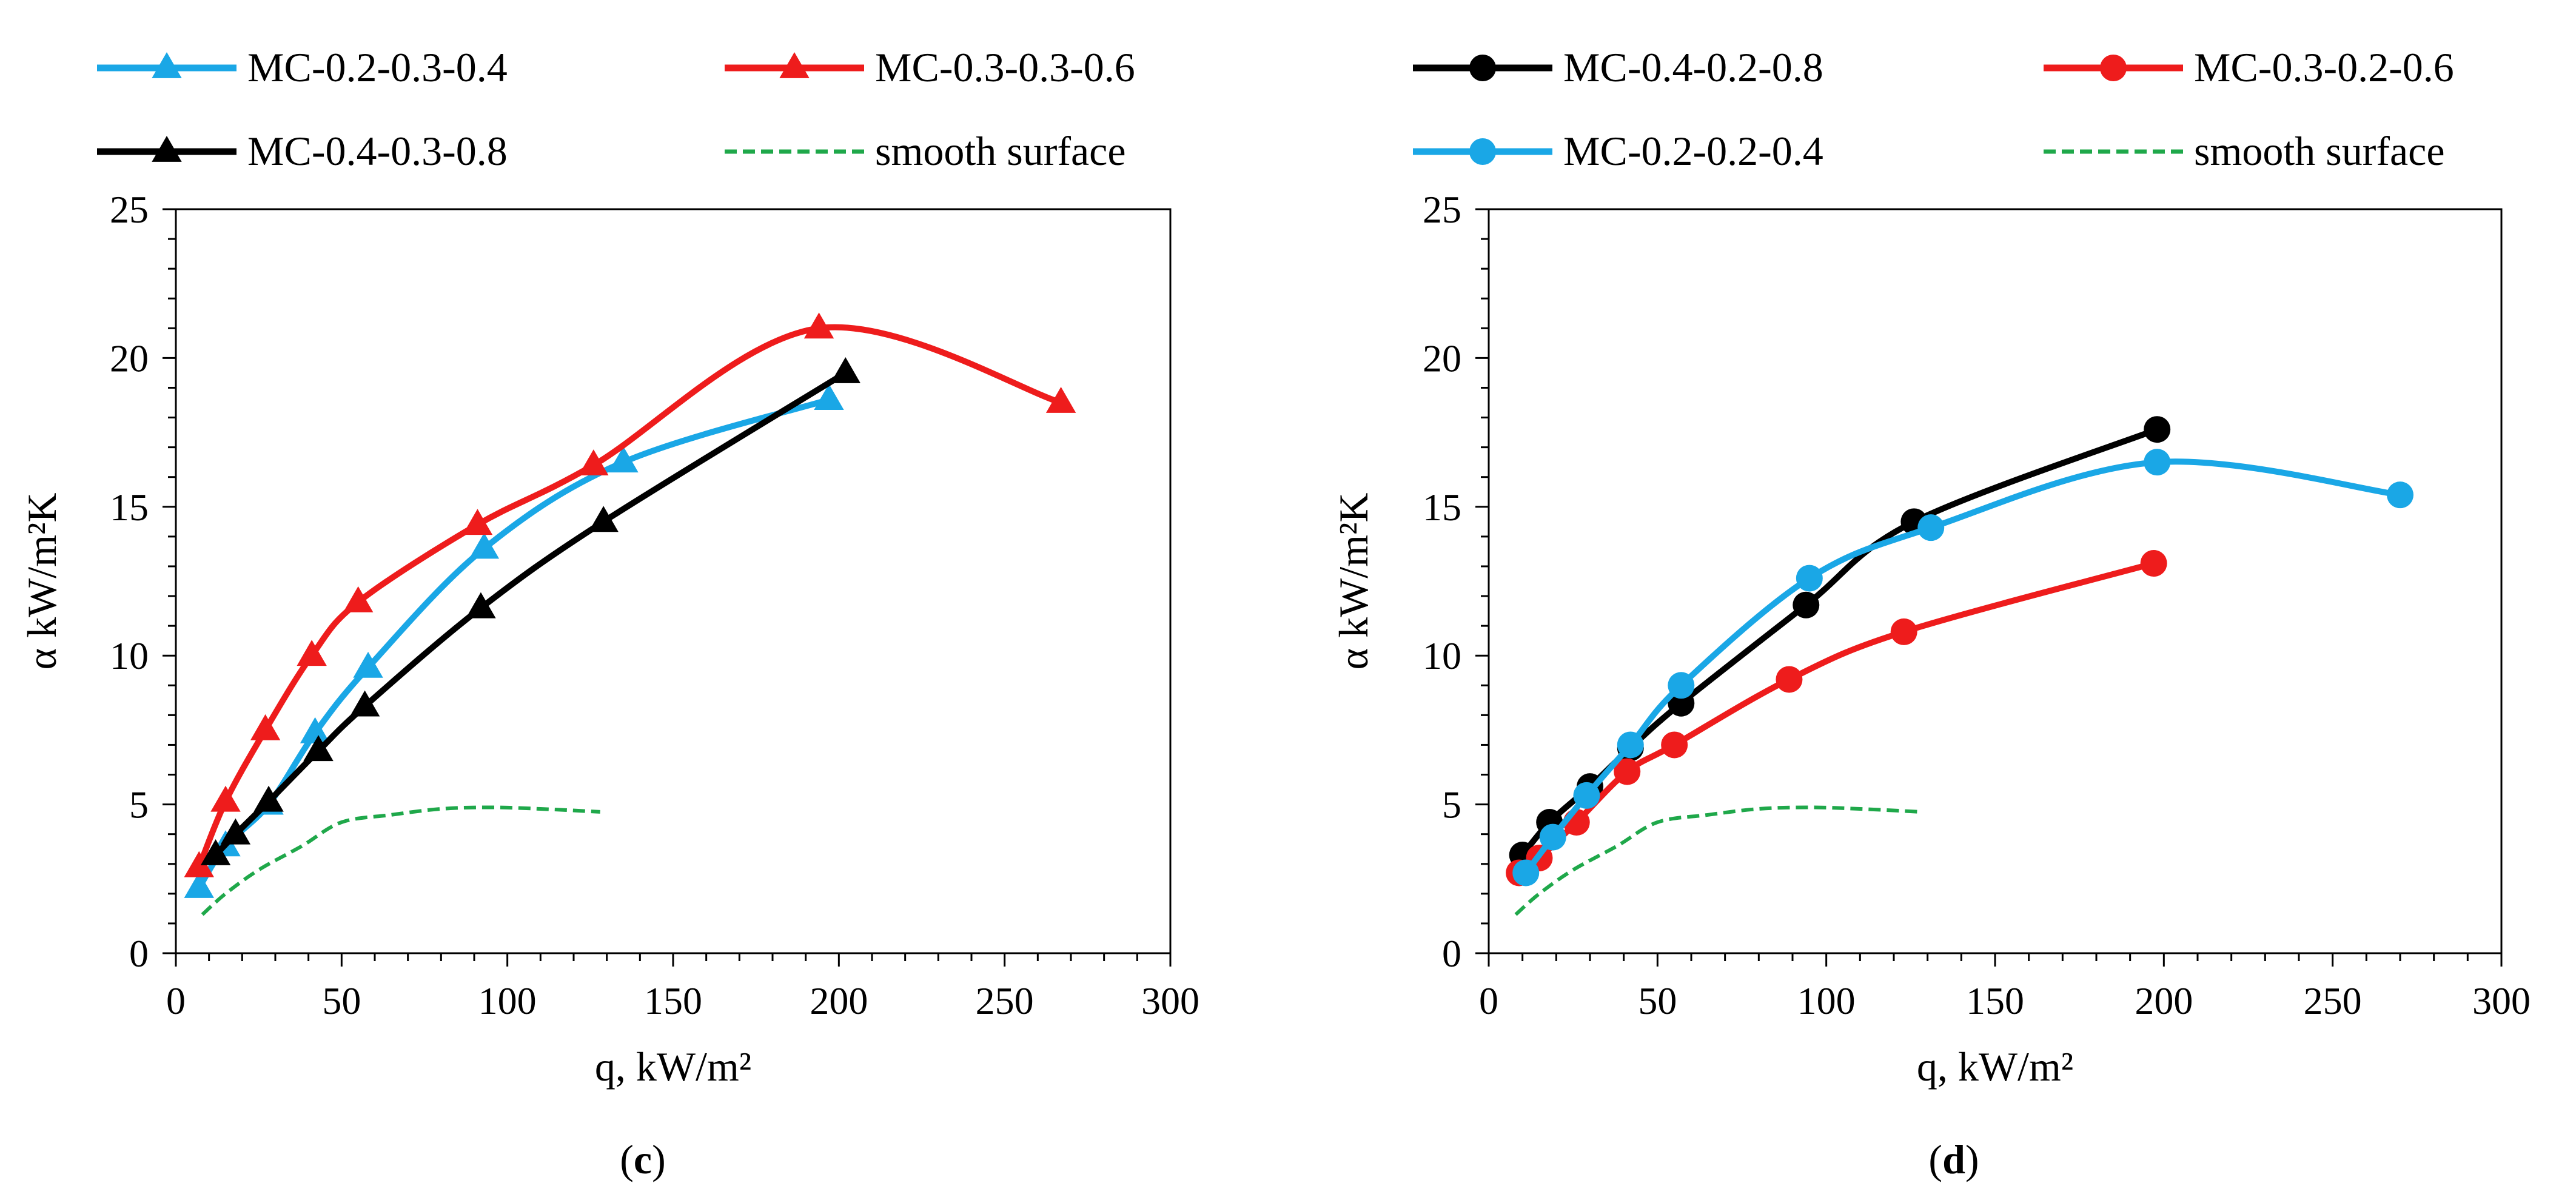 This screenshot has width=2576, height=1200. I want to click on legend-entry: MC-0.2-0.3-0.4, so click(302, 67).